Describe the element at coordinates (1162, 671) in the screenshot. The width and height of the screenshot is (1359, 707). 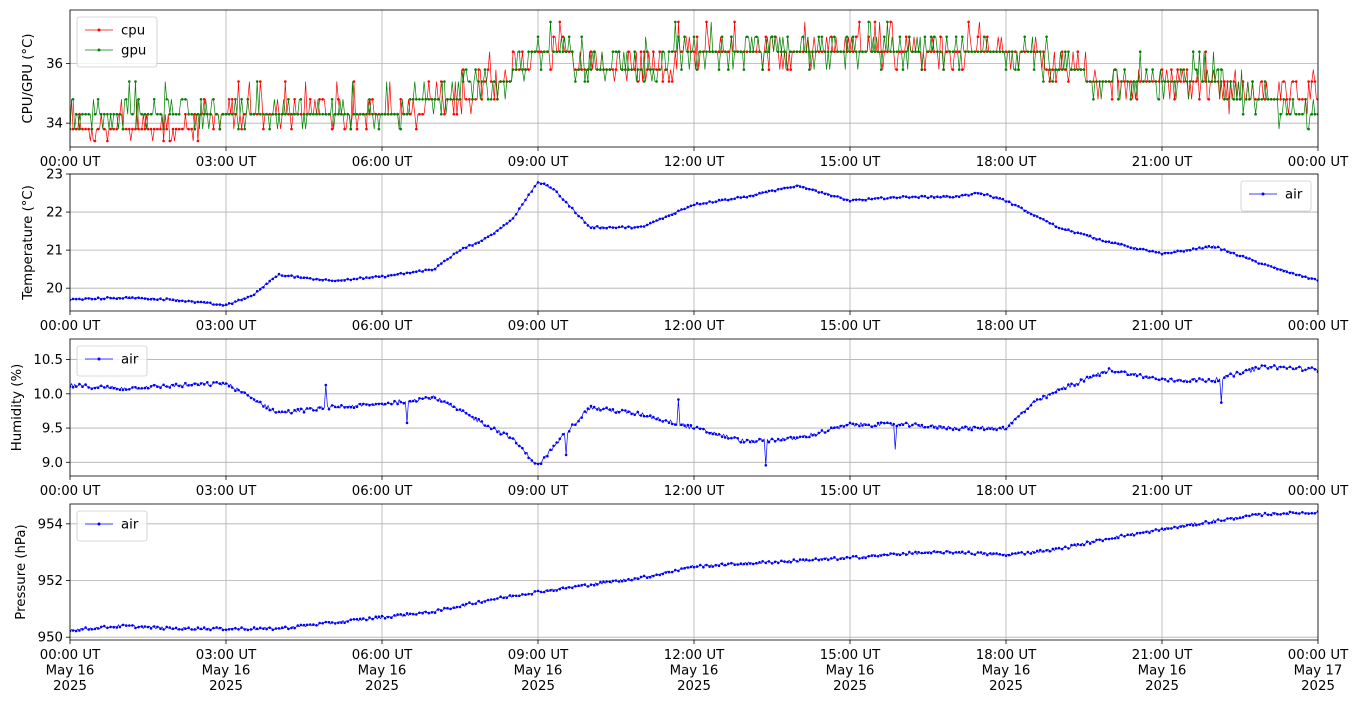
I see `x-tick-label: 21:00 UT May 16 2025` at that location.